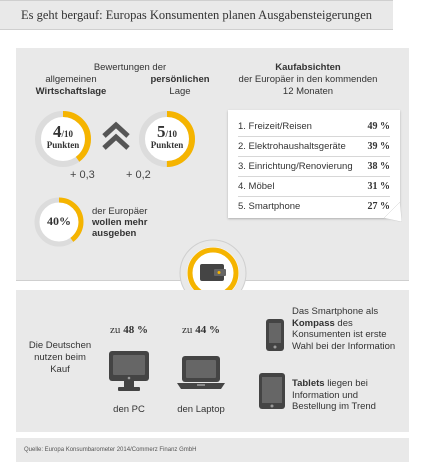 The width and height of the screenshot is (425, 475). What do you see at coordinates (63, 145) in the screenshot?
I see `left-score-unit: Punkten` at bounding box center [63, 145].